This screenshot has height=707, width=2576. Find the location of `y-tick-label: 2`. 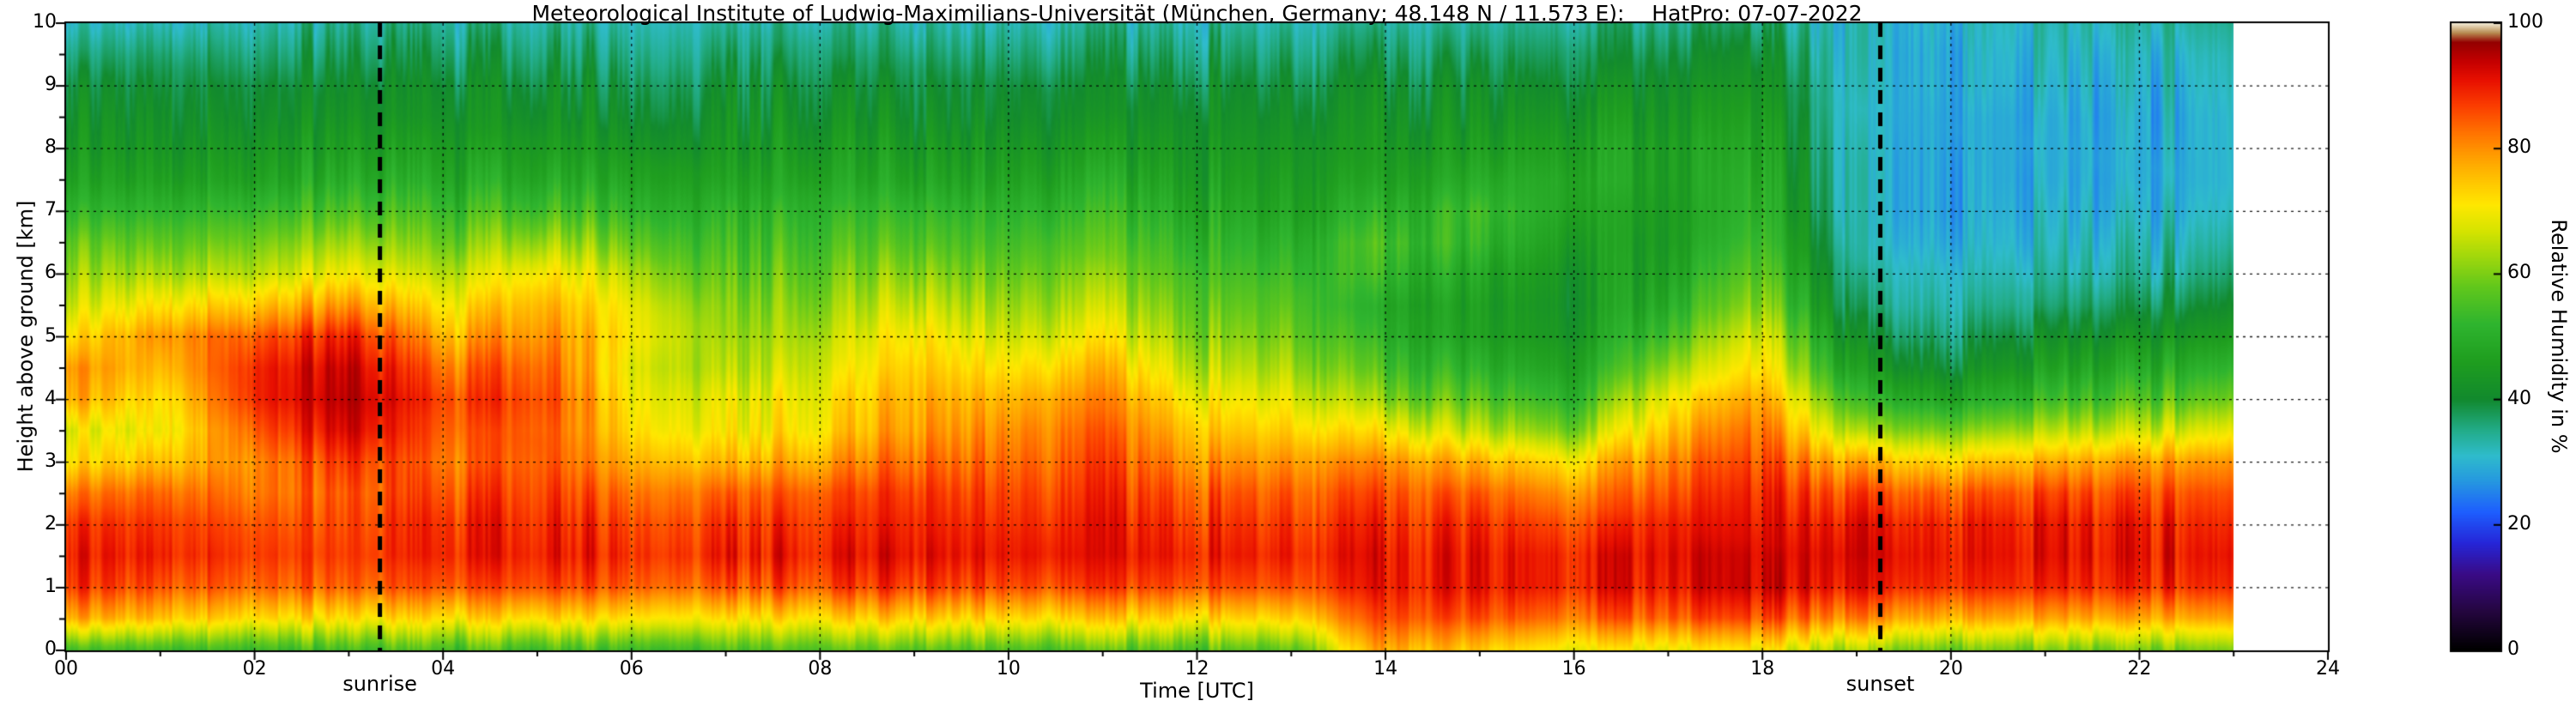

y-tick-label: 2 is located at coordinates (51, 524).